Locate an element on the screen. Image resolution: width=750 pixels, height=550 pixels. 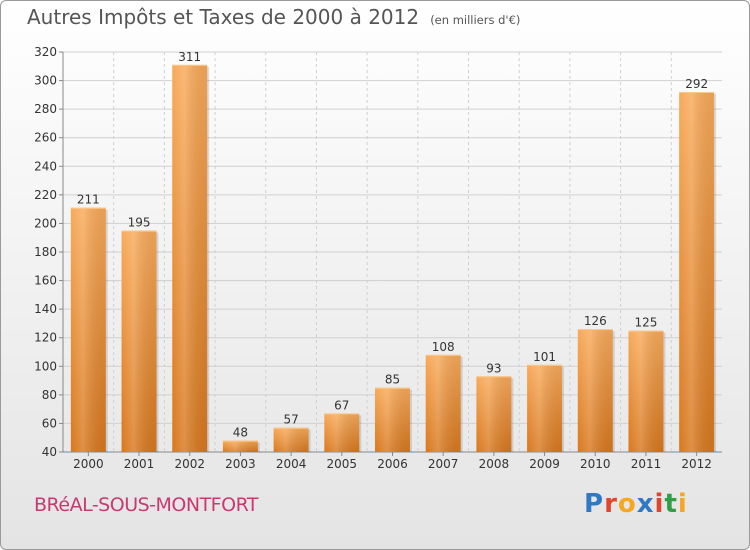
x-tick-label: 2012 is located at coordinates (696, 464).